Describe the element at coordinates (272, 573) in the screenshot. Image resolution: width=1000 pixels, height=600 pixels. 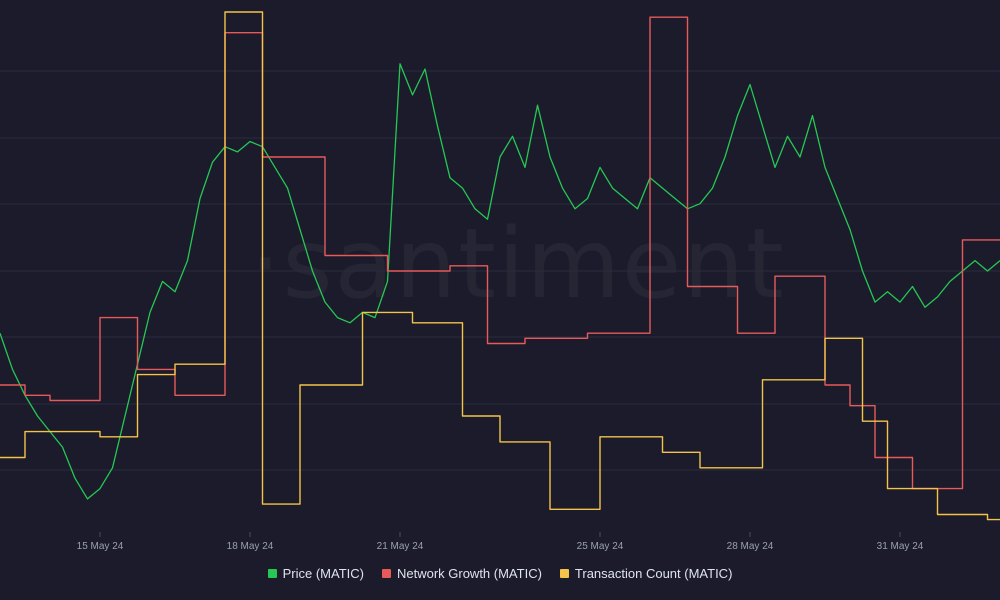
I see `legend-swatch-price` at that location.